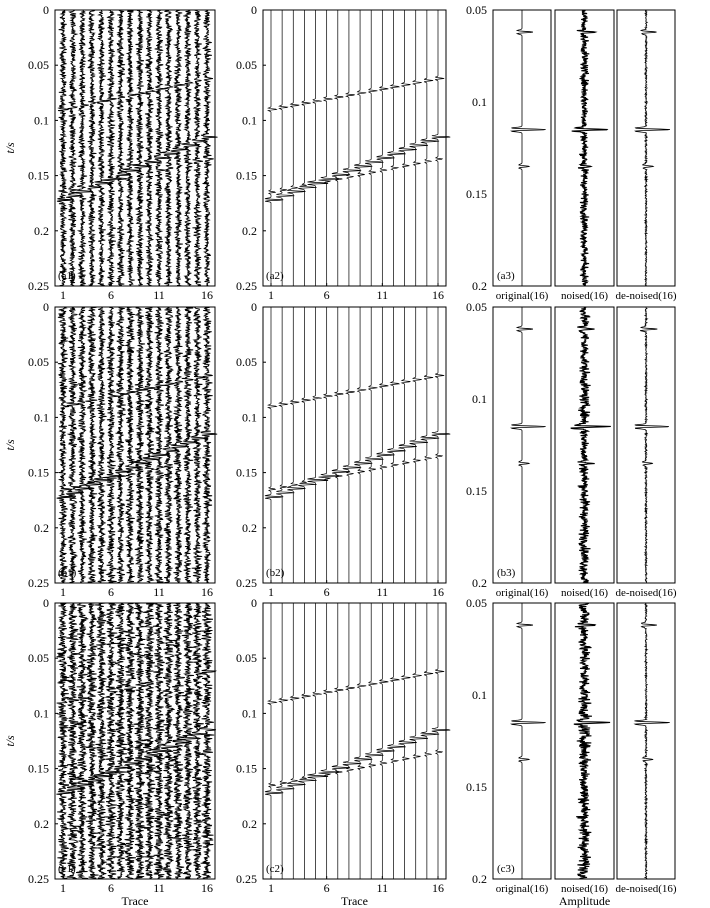 This screenshot has height=908, width=710. I want to click on section-panel-c2: 00.050.10.150.20.251 6 11 16(c2)Trace, so click(343, 752).